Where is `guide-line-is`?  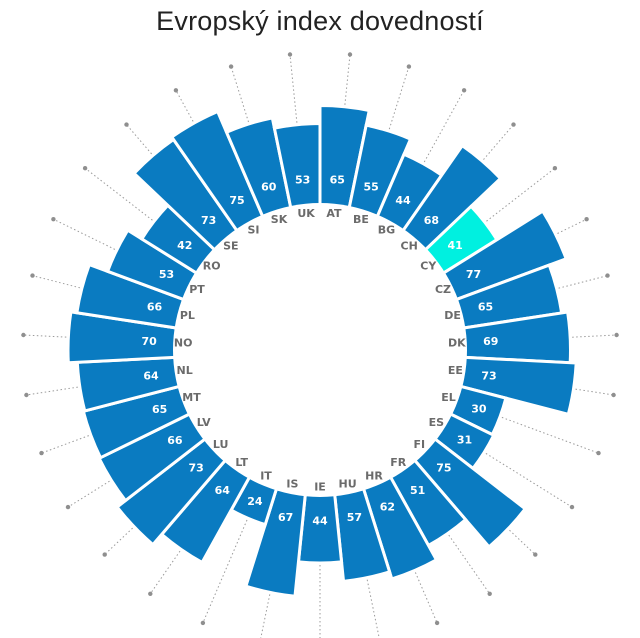 guide-line-is is located at coordinates (265, 616).